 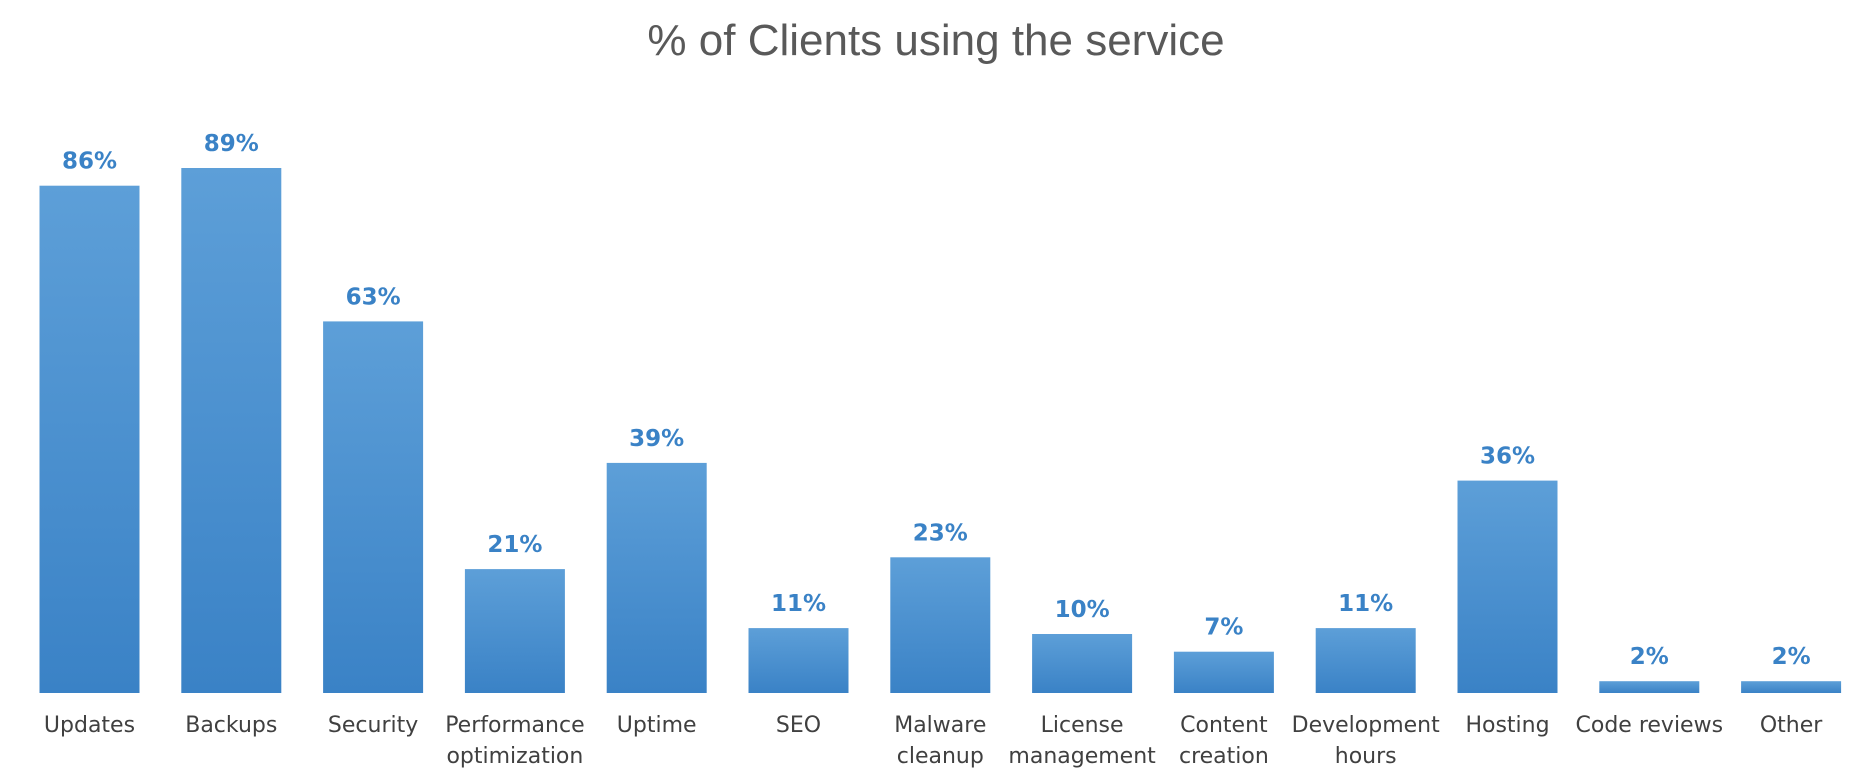 I want to click on data-label-2: 63%, so click(x=373, y=297).